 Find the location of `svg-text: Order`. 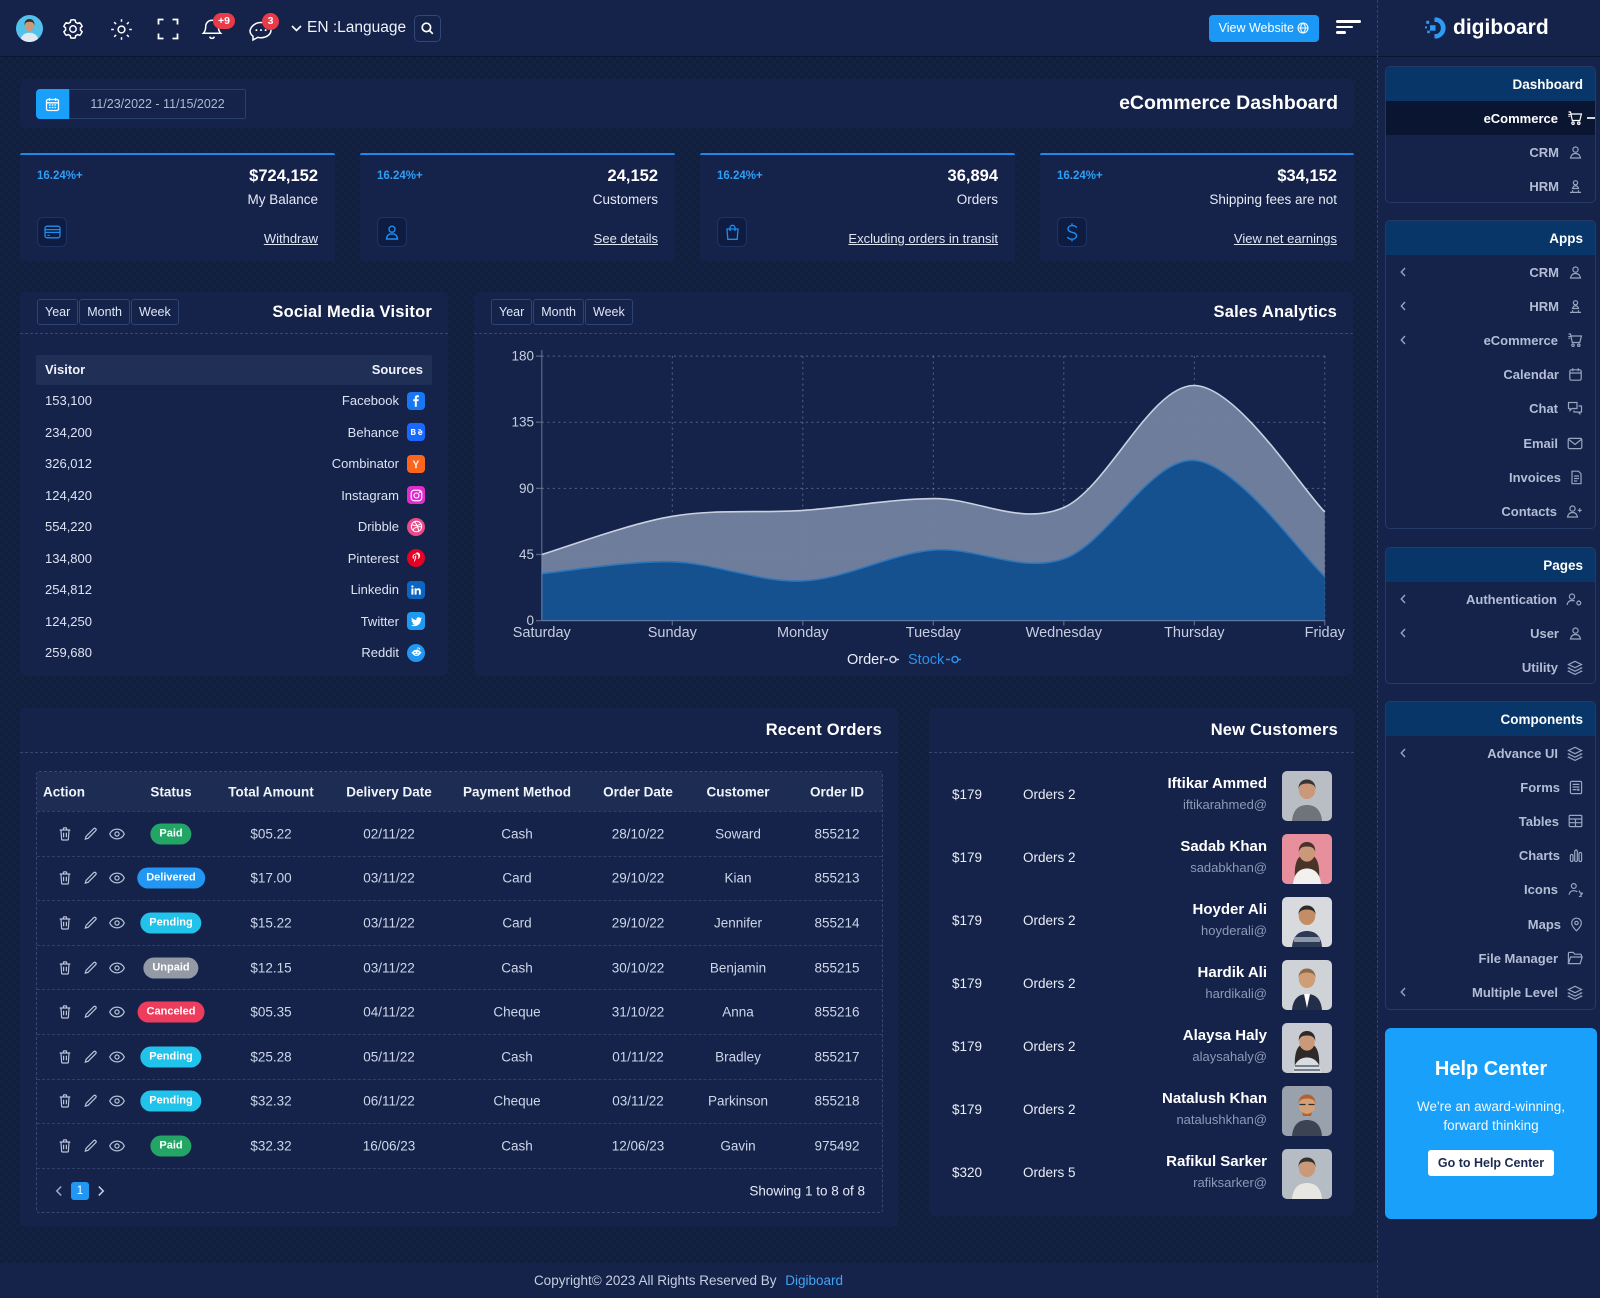

svg-text: Order is located at coordinates (865, 660).